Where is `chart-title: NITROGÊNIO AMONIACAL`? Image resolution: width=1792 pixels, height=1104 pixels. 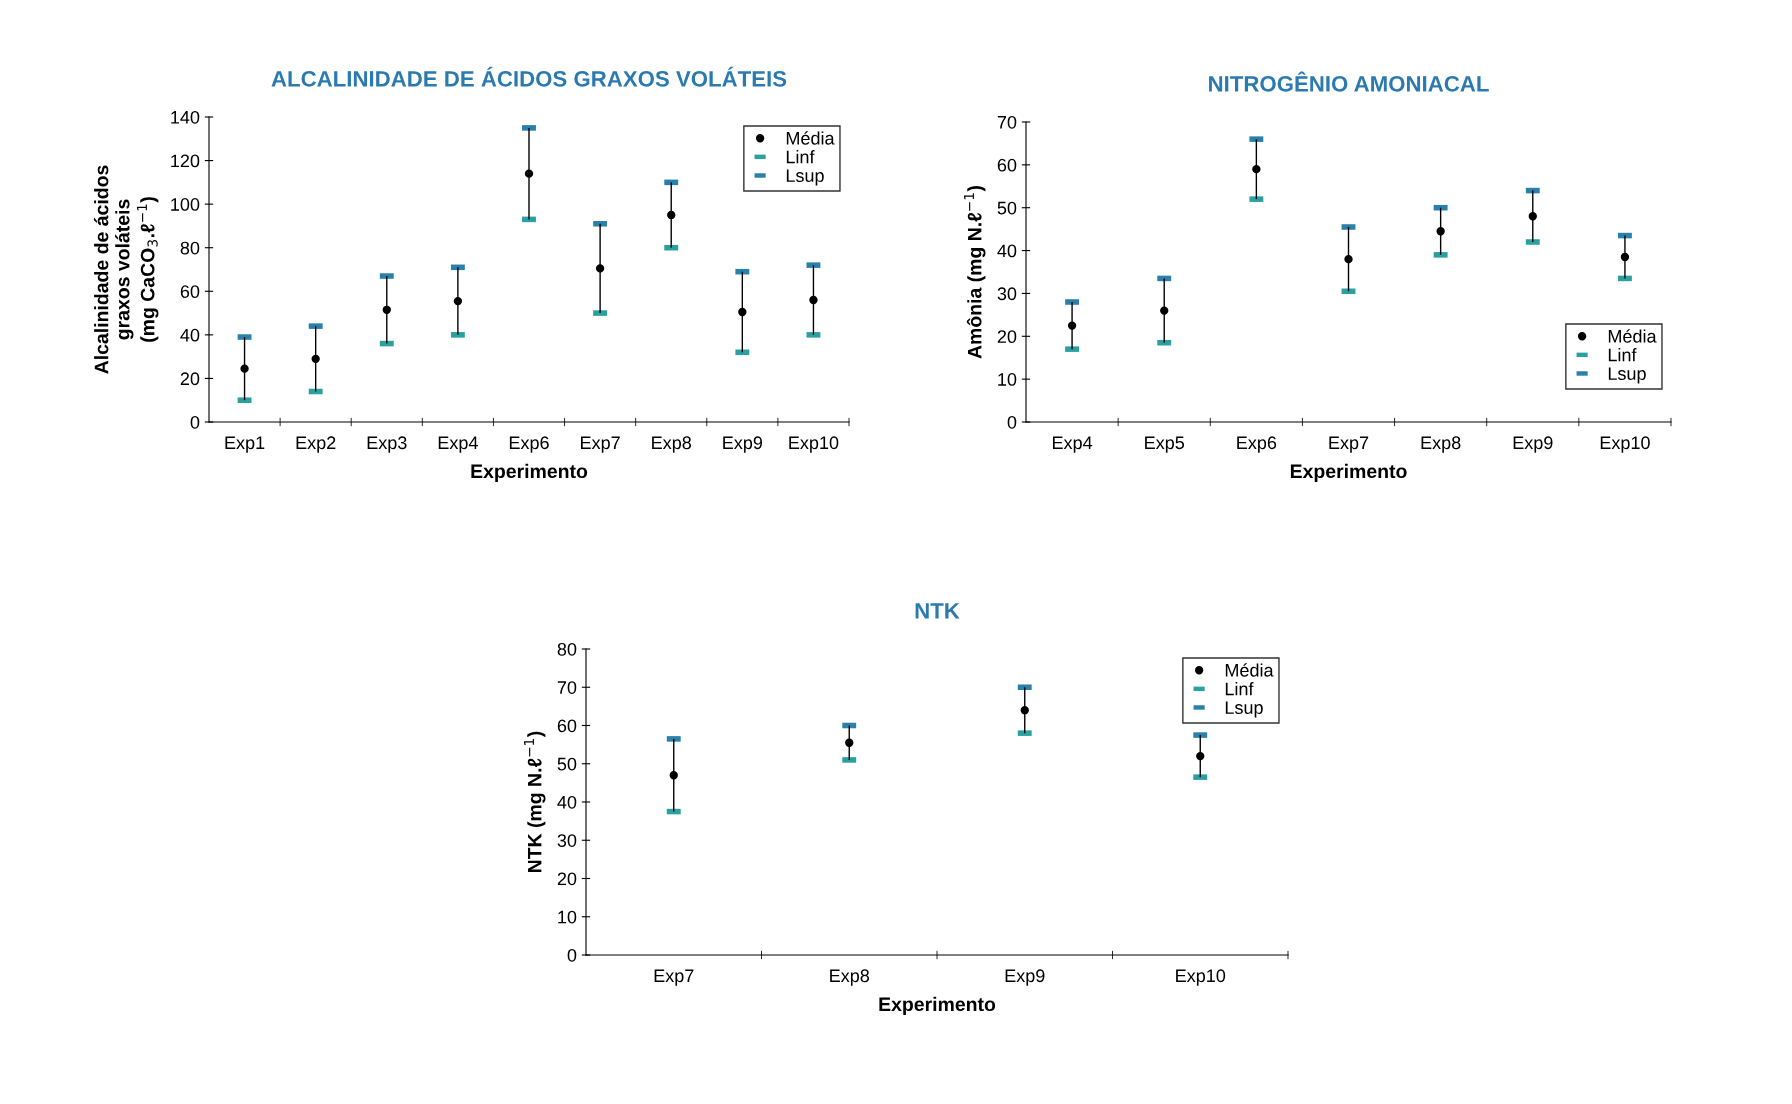 chart-title: NITROGÊNIO AMONIACAL is located at coordinates (1349, 81).